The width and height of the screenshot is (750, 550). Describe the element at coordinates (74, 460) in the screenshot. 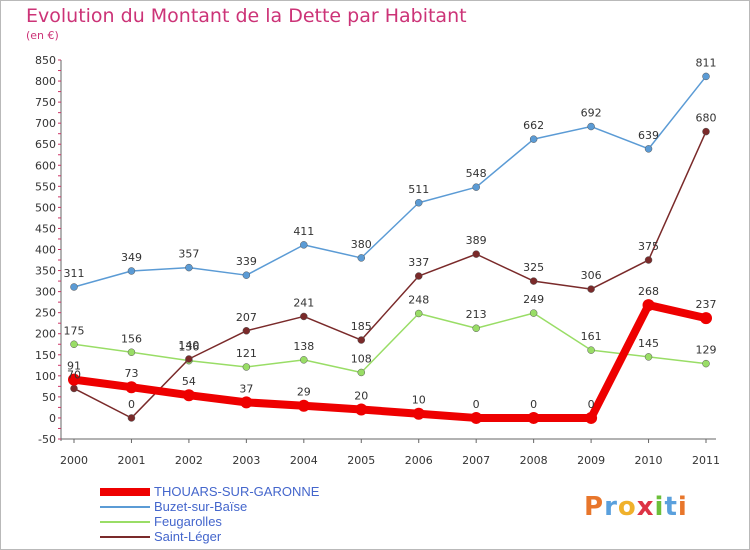

I see `x-tick-label: 2000` at that location.